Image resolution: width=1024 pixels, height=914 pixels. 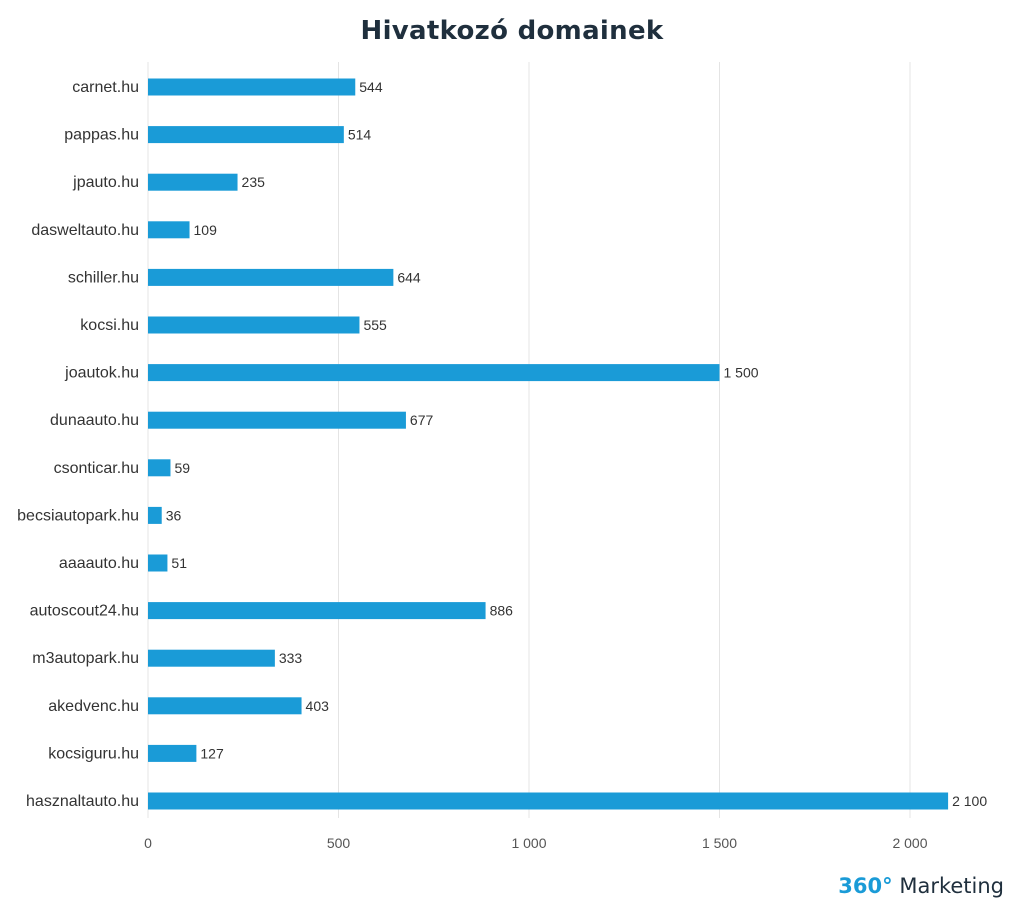 What do you see at coordinates (512, 31) in the screenshot?
I see `chart-title: Hivatkozó domainek` at bounding box center [512, 31].